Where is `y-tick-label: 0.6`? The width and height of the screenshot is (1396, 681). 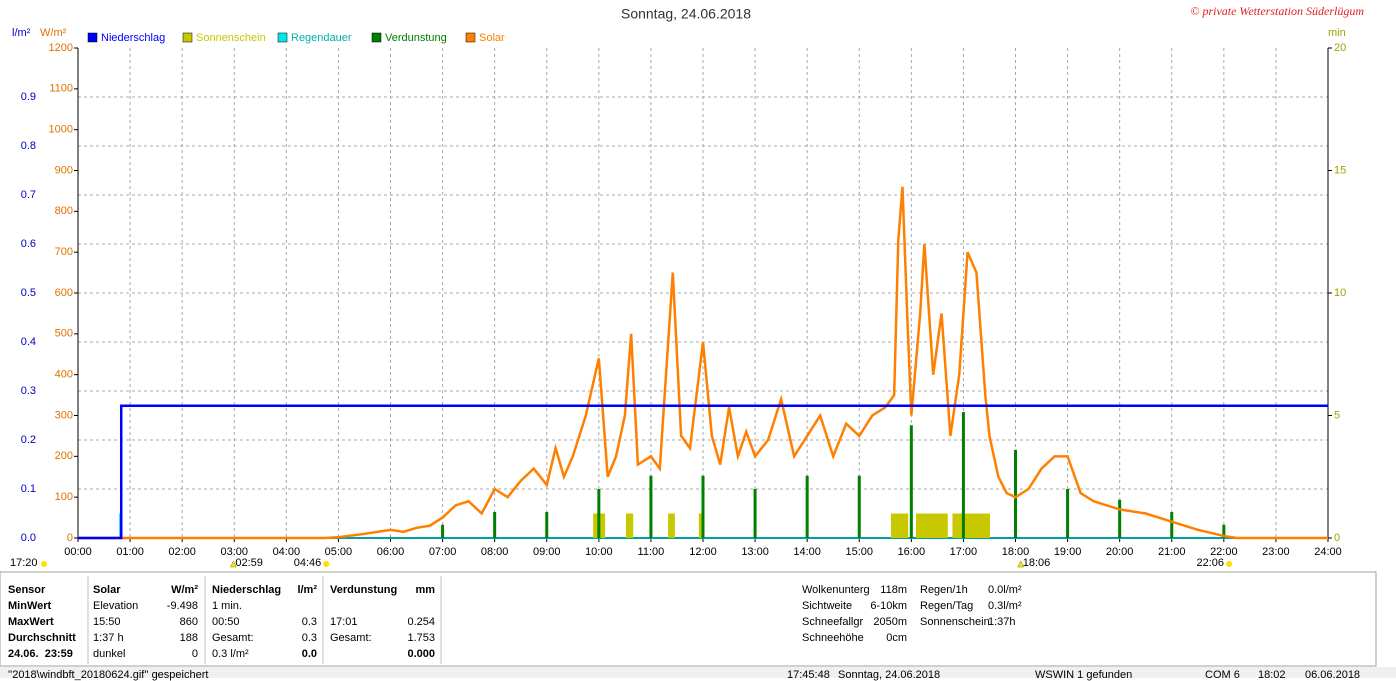 y-tick-label: 0.6 is located at coordinates (28, 244).